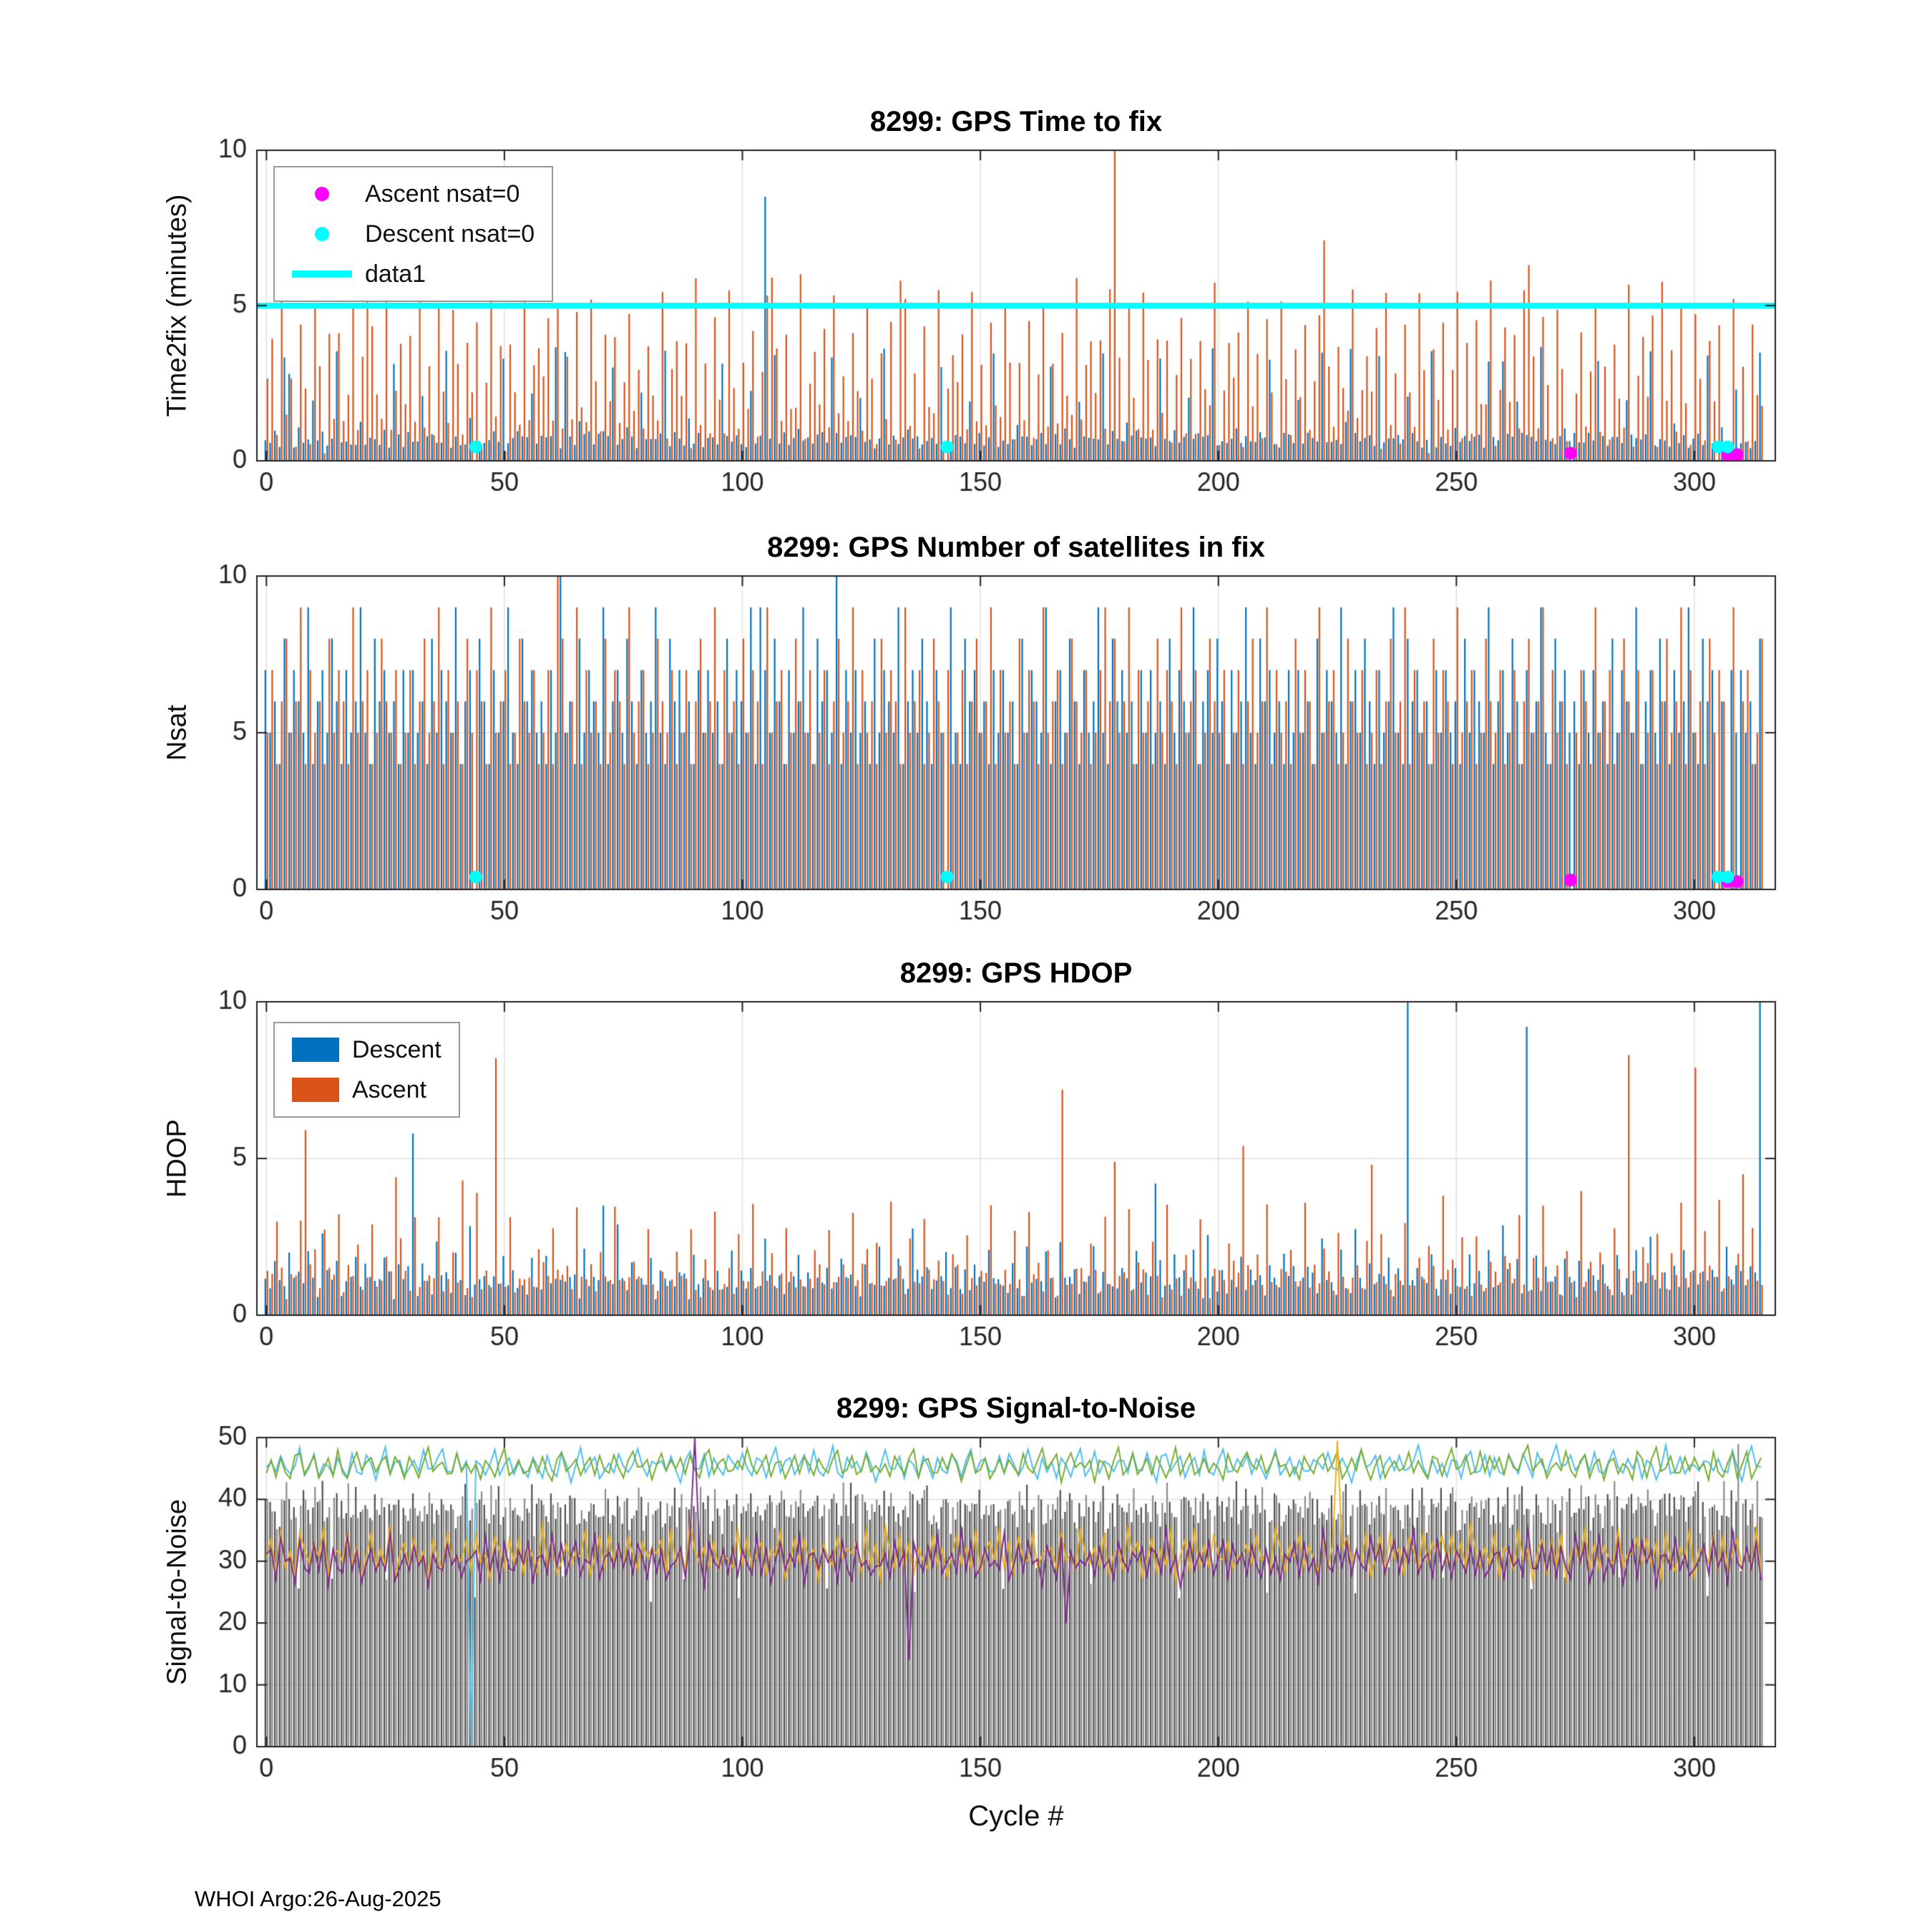  What do you see at coordinates (389, 1089) in the screenshot?
I see `legend-label: Ascent` at bounding box center [389, 1089].